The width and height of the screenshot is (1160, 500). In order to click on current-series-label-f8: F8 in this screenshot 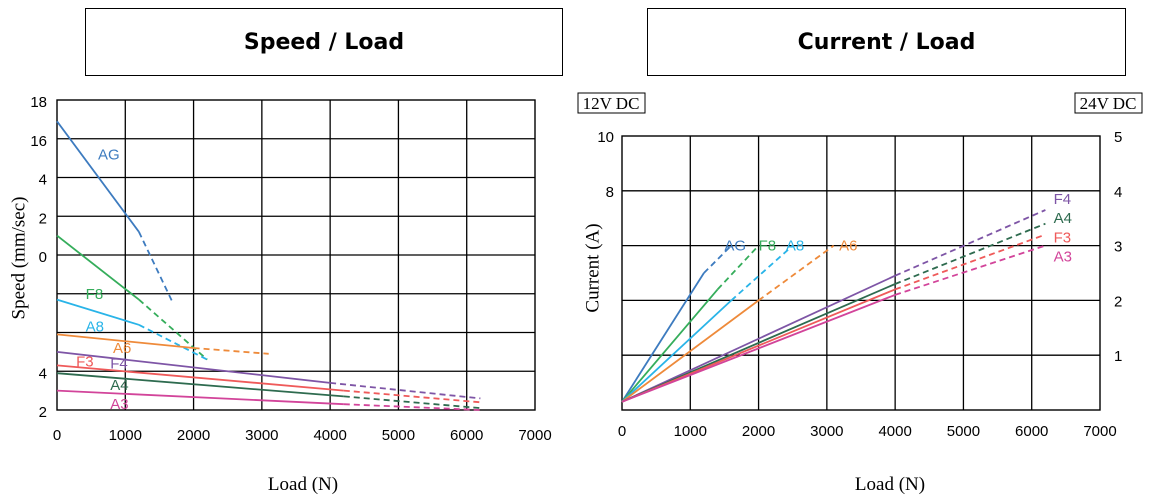, I will do `click(768, 246)`.